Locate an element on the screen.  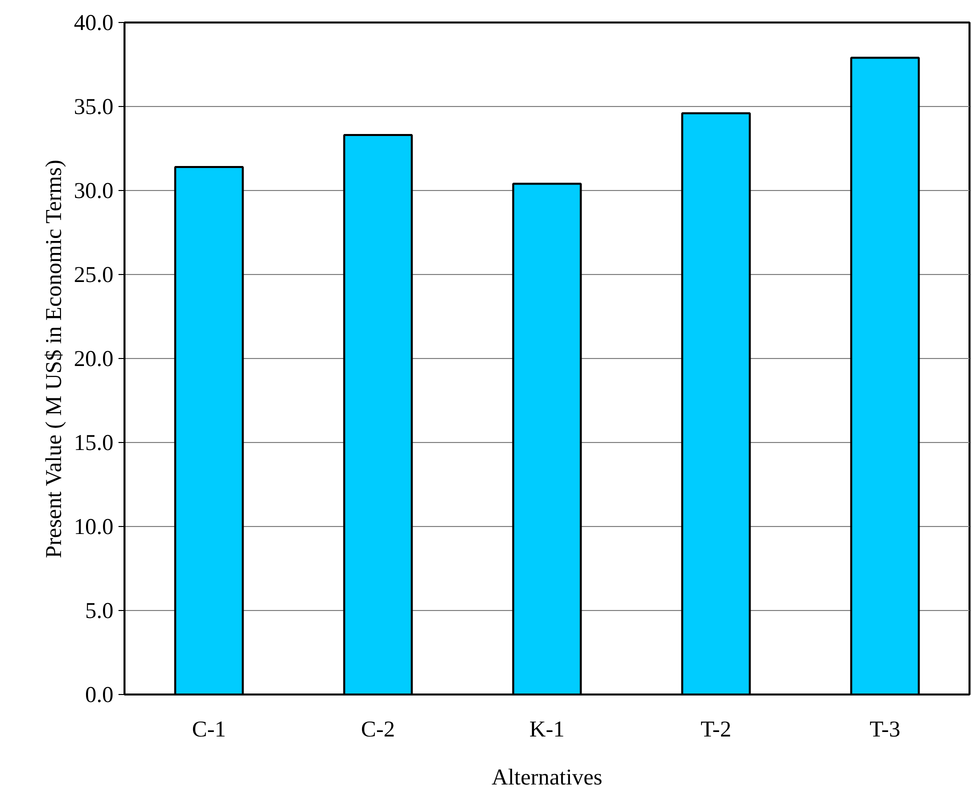
x-tick-label: C-1 is located at coordinates (209, 729).